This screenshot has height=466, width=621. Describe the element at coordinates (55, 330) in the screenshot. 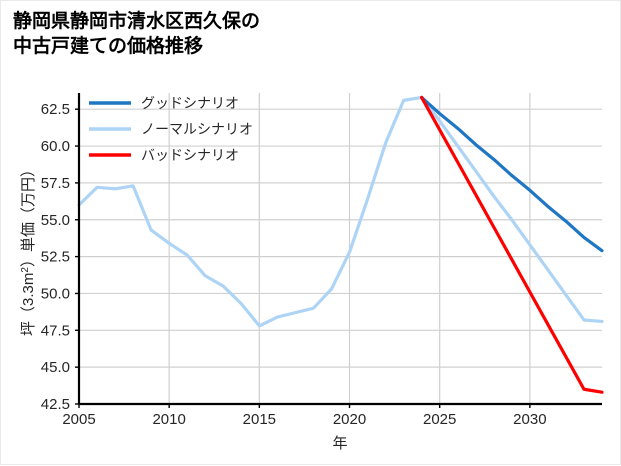

I see `y-tick-label: 47.5` at that location.